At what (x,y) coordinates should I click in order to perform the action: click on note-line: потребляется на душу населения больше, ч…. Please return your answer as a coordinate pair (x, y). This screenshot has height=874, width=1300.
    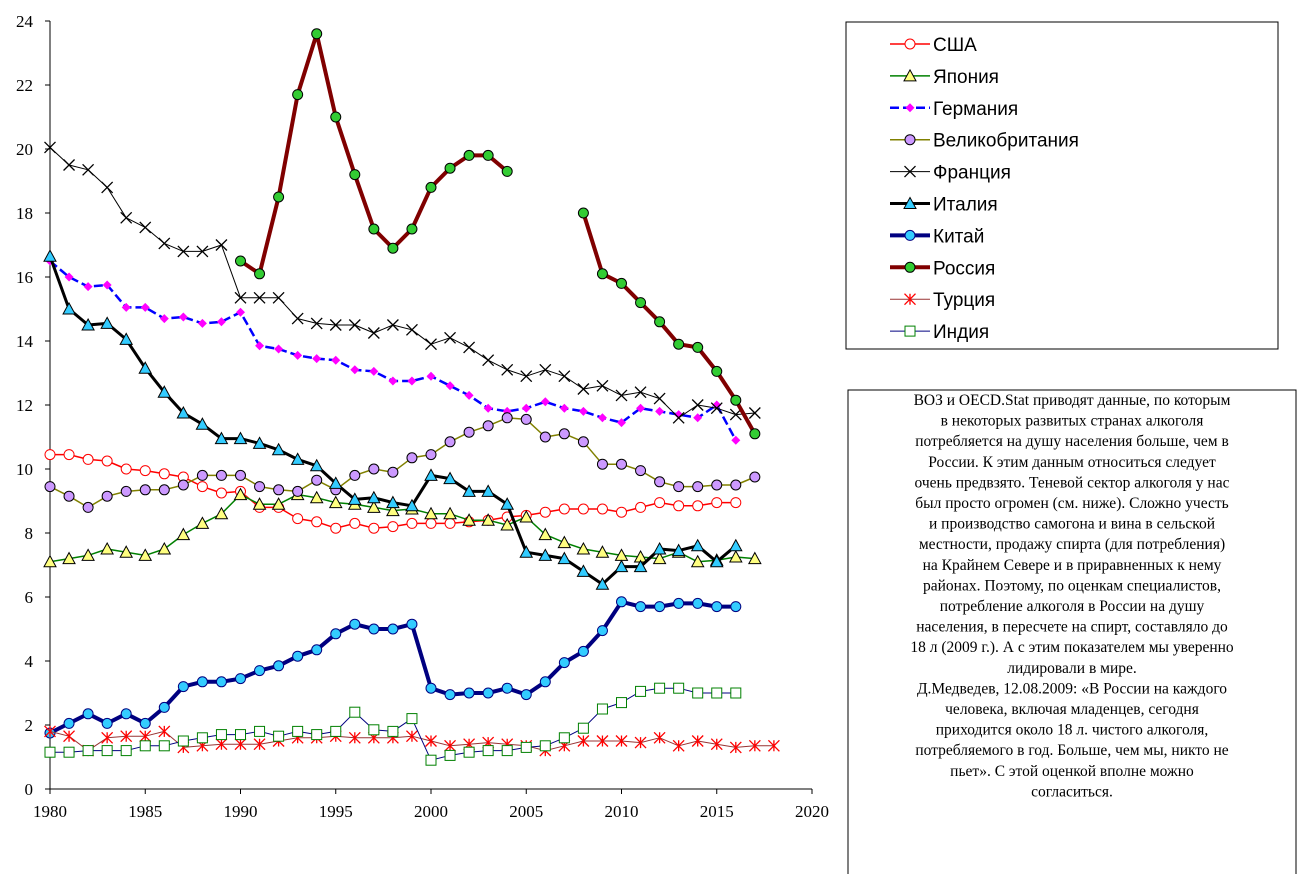
    Looking at the image, I should click on (1072, 441).